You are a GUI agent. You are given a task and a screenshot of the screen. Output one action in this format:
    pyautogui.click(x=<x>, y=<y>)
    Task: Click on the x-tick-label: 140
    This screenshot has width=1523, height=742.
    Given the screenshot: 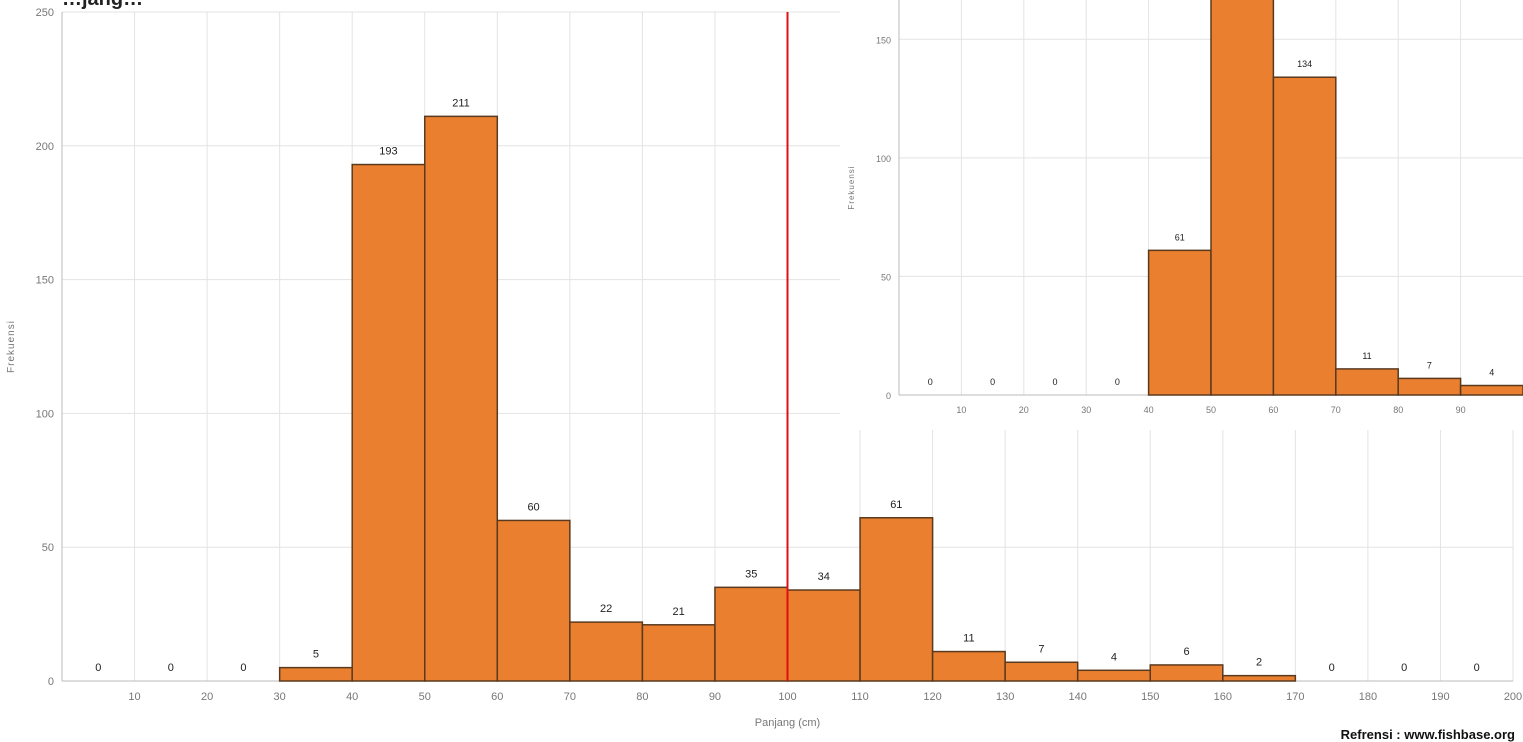 What is the action you would take?
    pyautogui.click(x=1078, y=697)
    